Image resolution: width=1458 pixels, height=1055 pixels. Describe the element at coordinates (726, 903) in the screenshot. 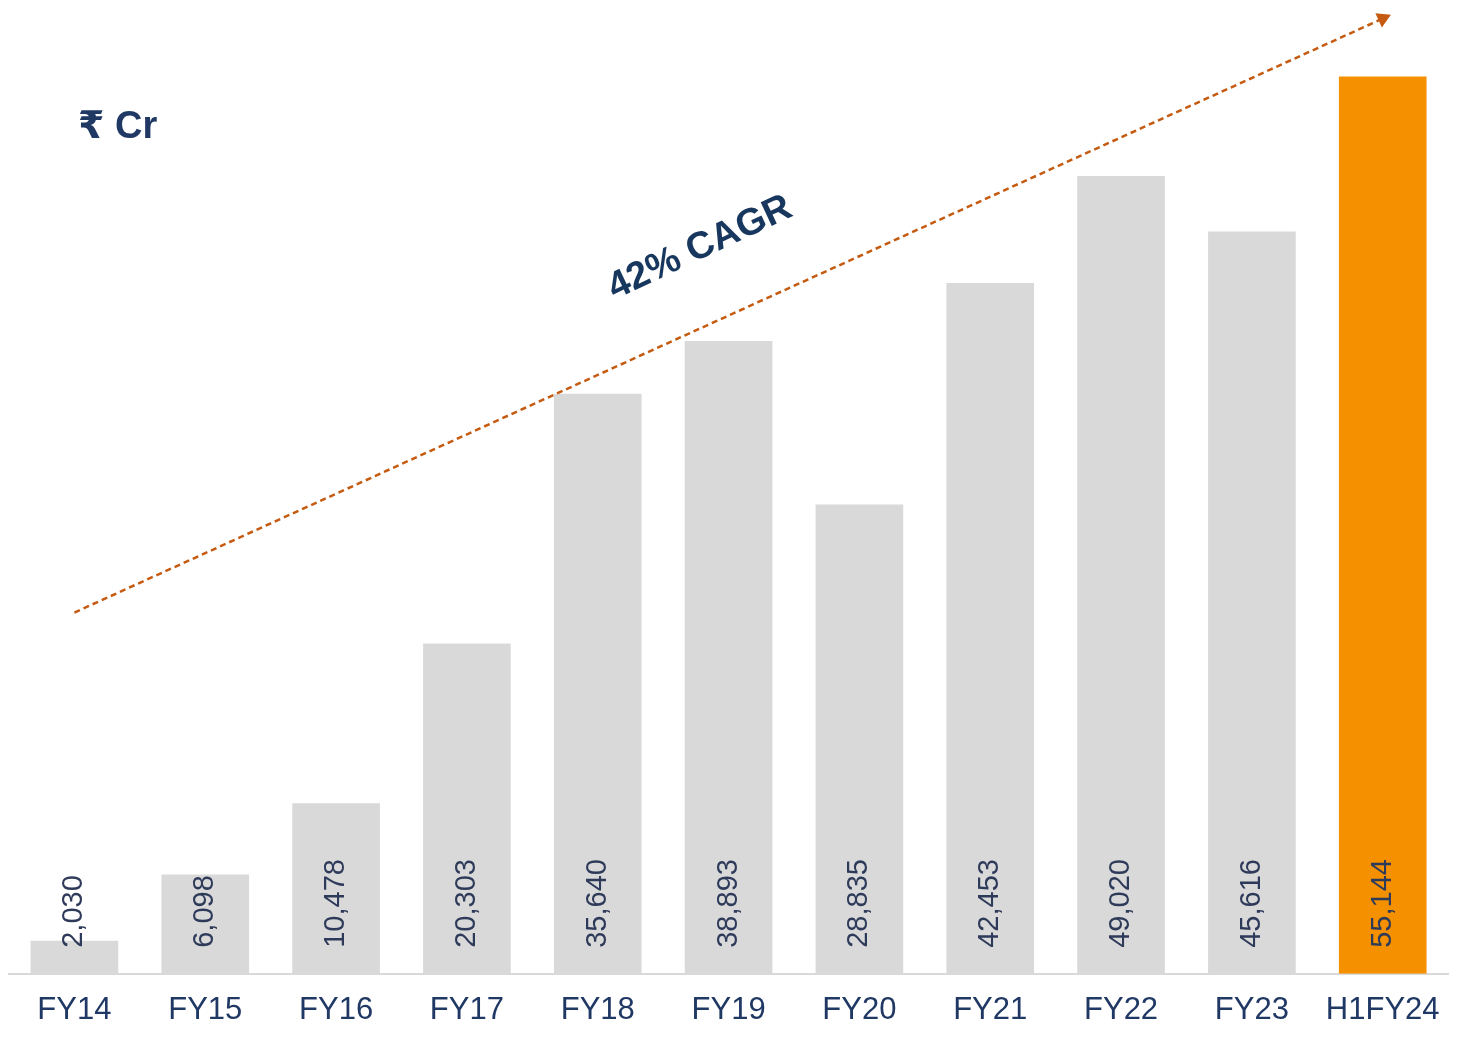

I see `data-label: 38,893` at that location.